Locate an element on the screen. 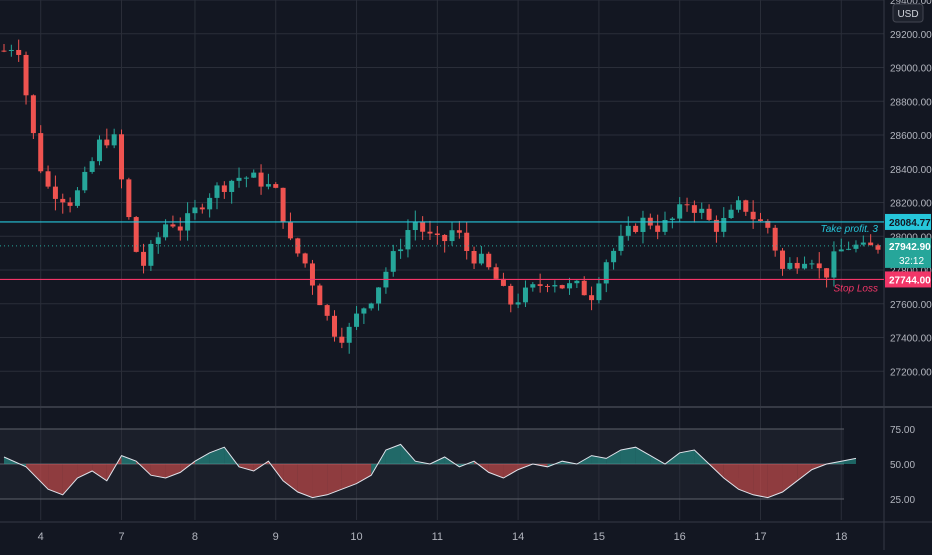  take-profit-label: Take profit. 3 is located at coordinates (850, 229).